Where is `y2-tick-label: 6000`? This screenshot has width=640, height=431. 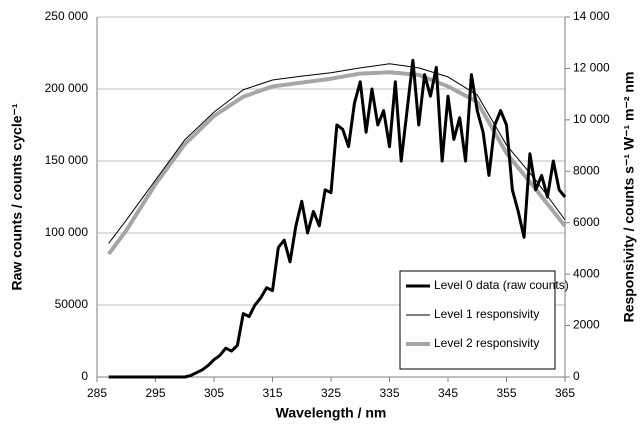 y2-tick-label: 6000 is located at coordinates (586, 222).